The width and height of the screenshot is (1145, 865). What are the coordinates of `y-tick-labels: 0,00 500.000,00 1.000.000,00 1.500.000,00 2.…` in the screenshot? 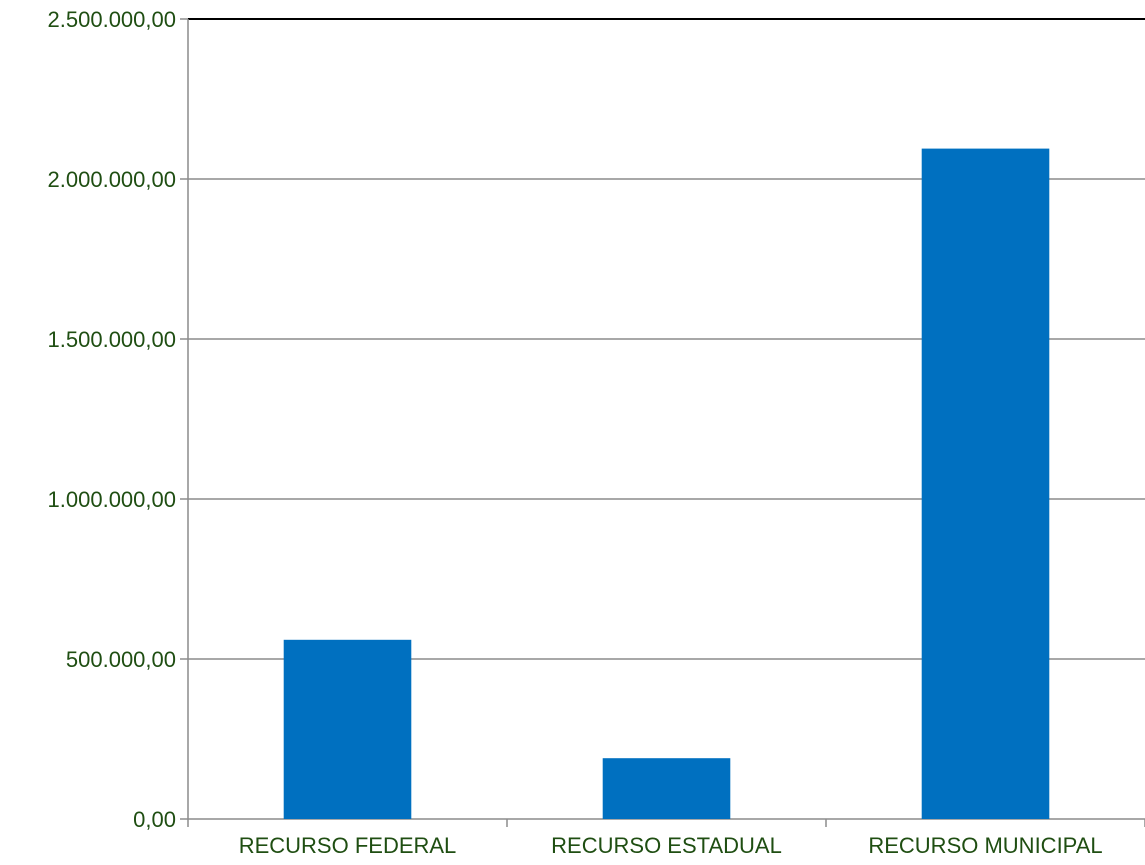 It's located at (112, 419).